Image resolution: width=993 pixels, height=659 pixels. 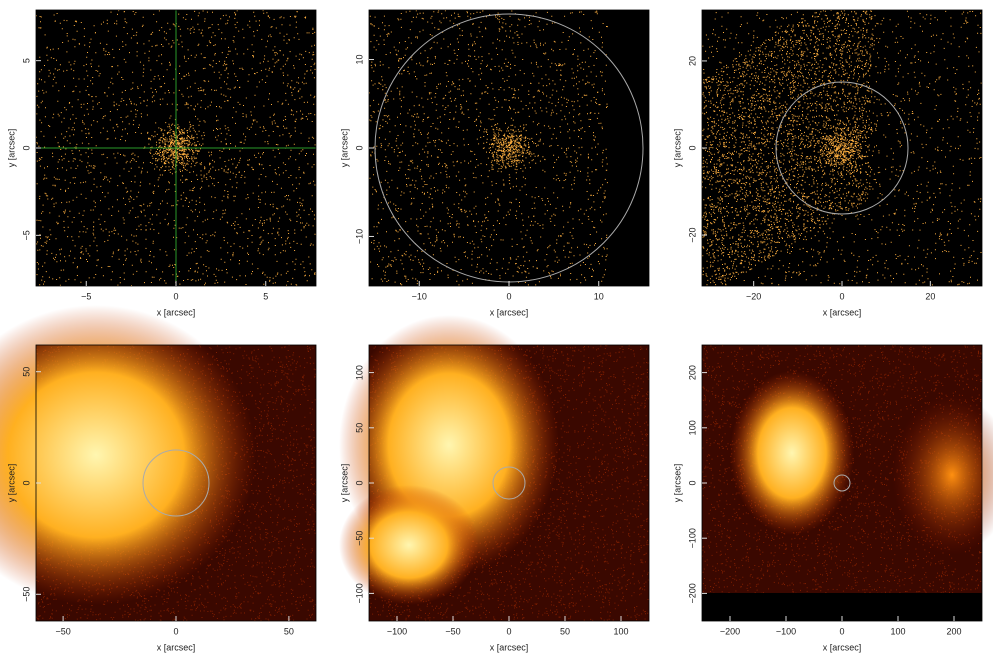 I want to click on y-tick-label: 20, so click(x=692, y=61).